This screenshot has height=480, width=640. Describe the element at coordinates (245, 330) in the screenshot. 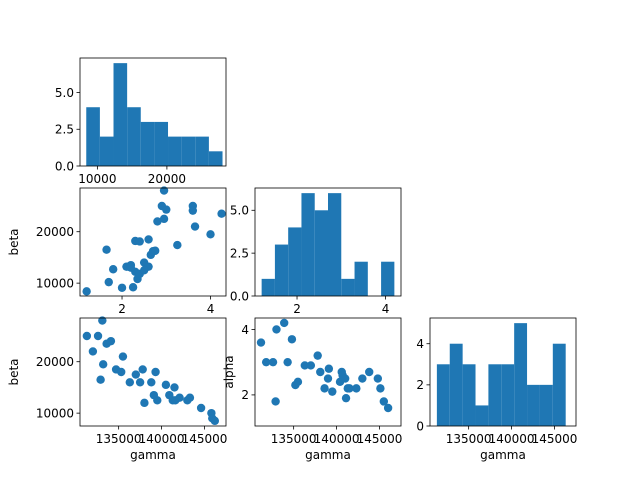

I see `y-tick-label: 4` at that location.